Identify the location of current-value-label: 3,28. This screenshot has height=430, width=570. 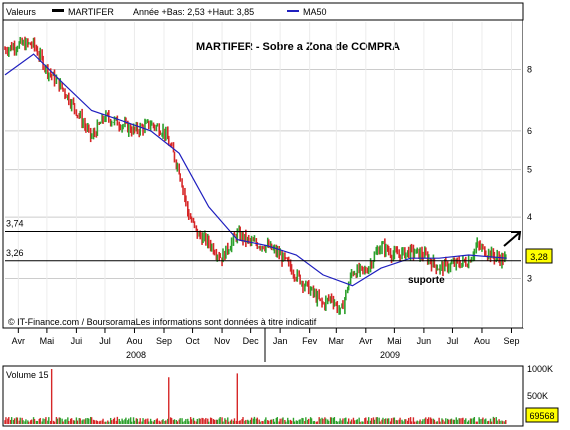
(539, 257).